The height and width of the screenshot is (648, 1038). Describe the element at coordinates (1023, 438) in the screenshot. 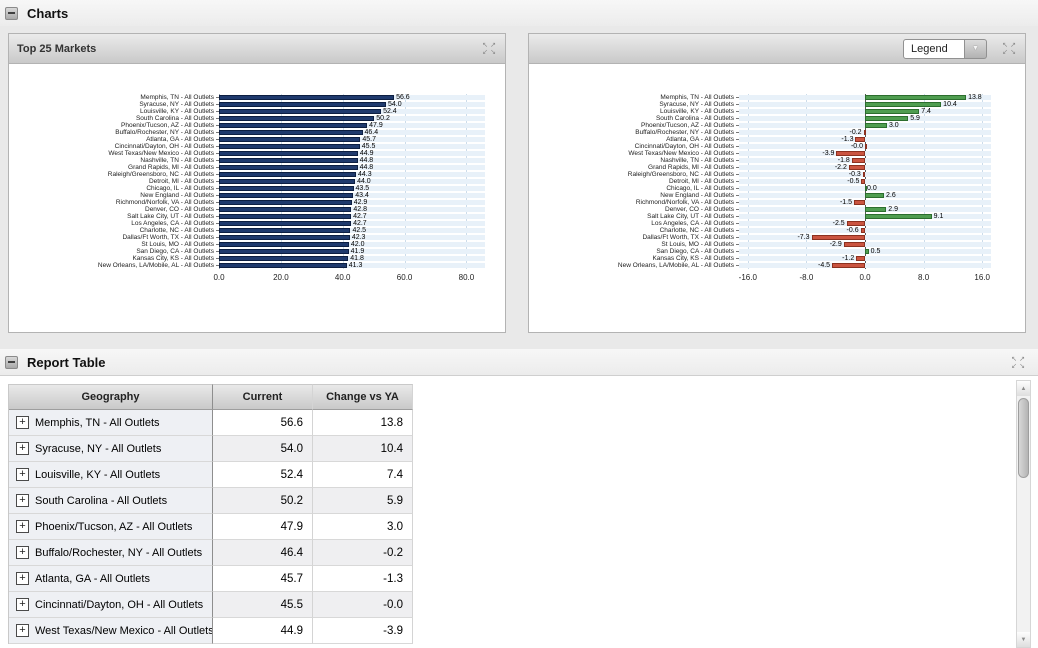

I see `scrollbar-thumb` at that location.